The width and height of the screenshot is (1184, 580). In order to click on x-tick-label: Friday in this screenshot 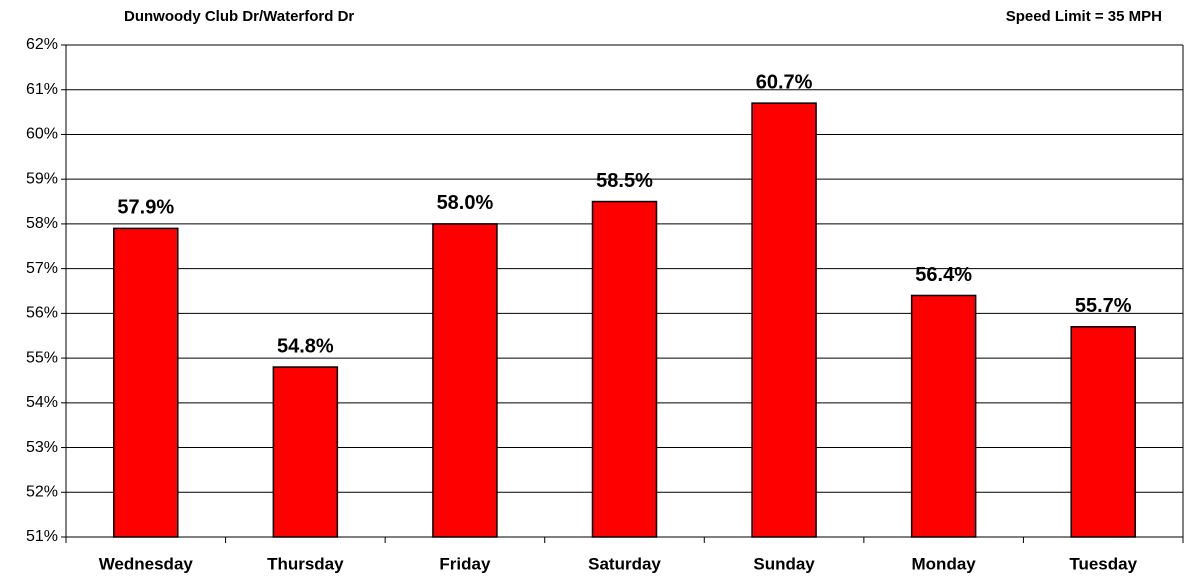, I will do `click(465, 563)`.